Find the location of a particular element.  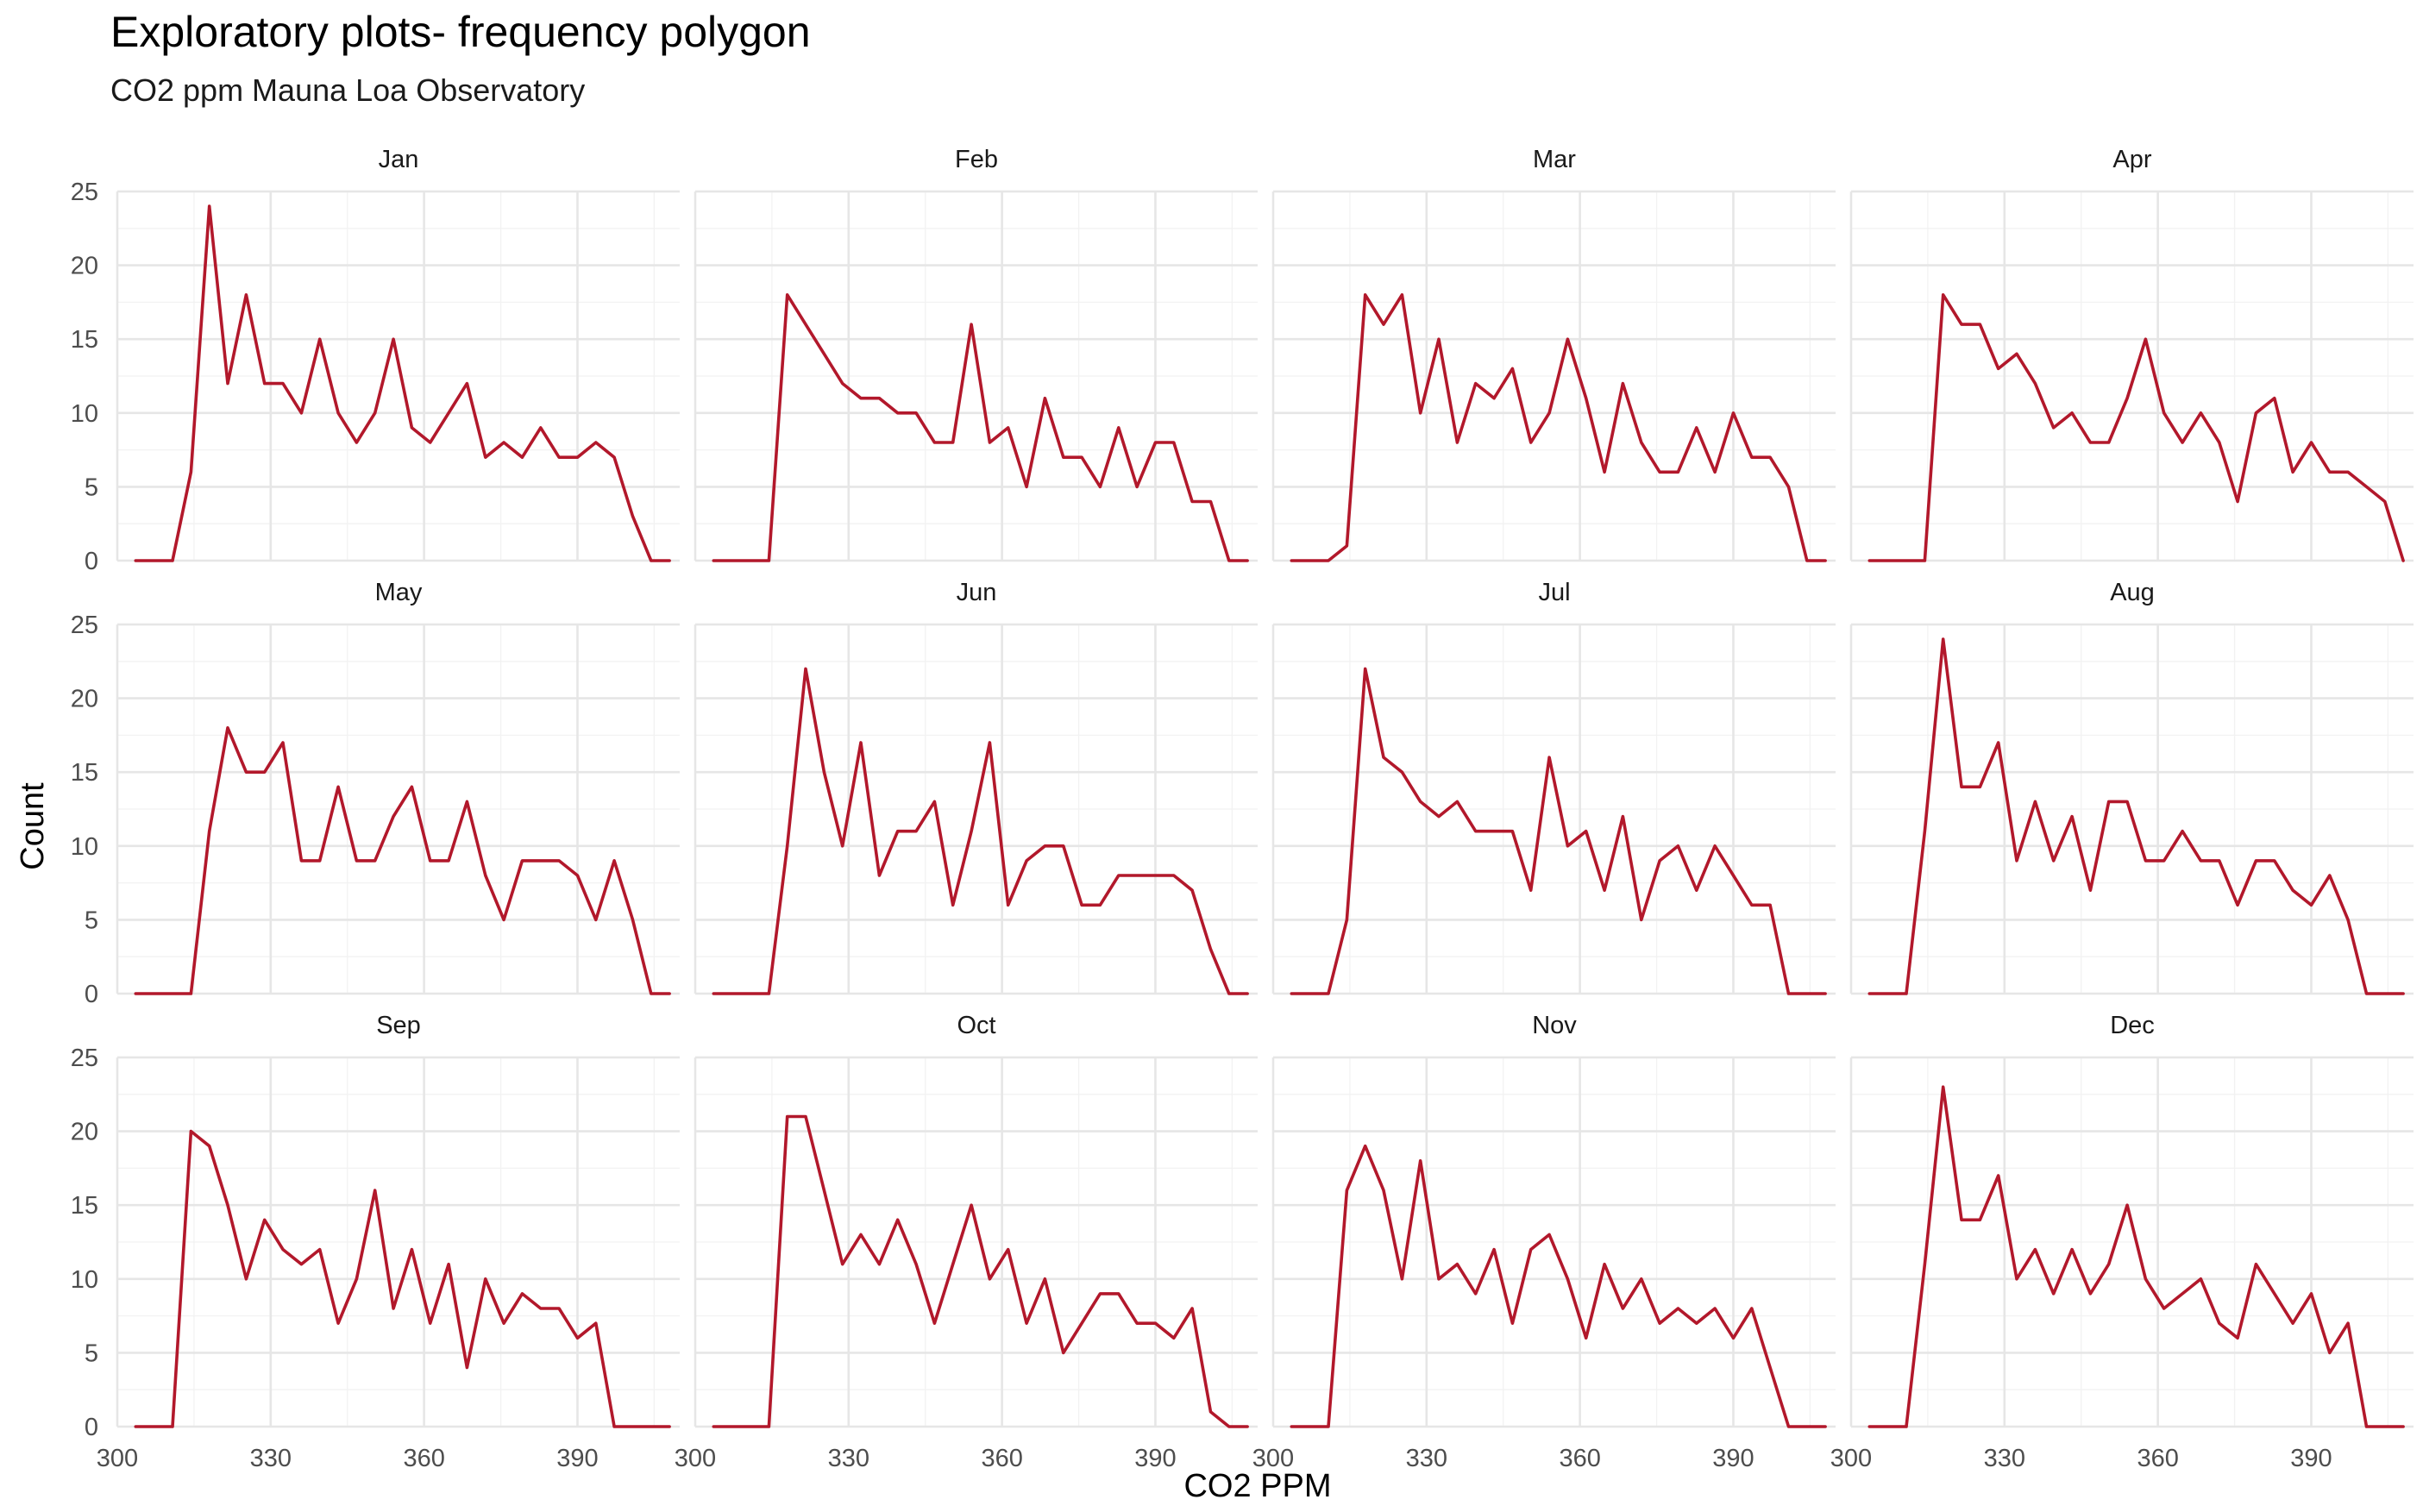

facet-panel-may: May 0 5 10 15 20 25 is located at coordinates (375, 793).